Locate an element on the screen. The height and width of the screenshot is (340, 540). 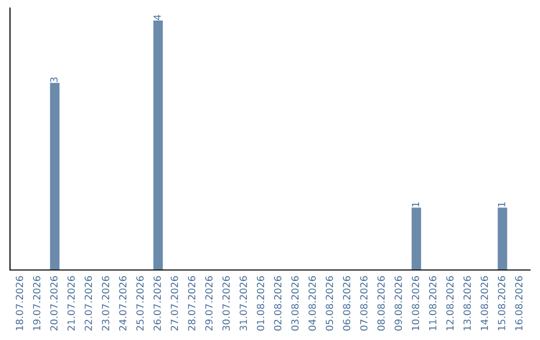
x-tick-label: 21.07.2026 is located at coordinates (71, 303).